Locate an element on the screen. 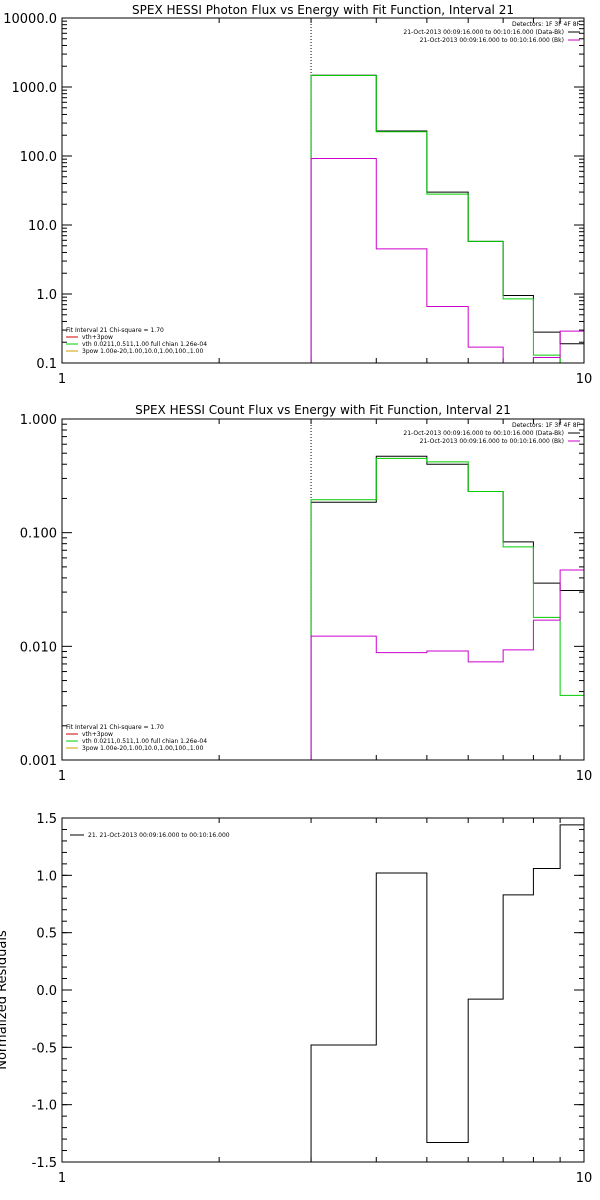 The width and height of the screenshot is (600, 1200). y-axis-label: Normalized Residuals is located at coordinates (5, 1000).